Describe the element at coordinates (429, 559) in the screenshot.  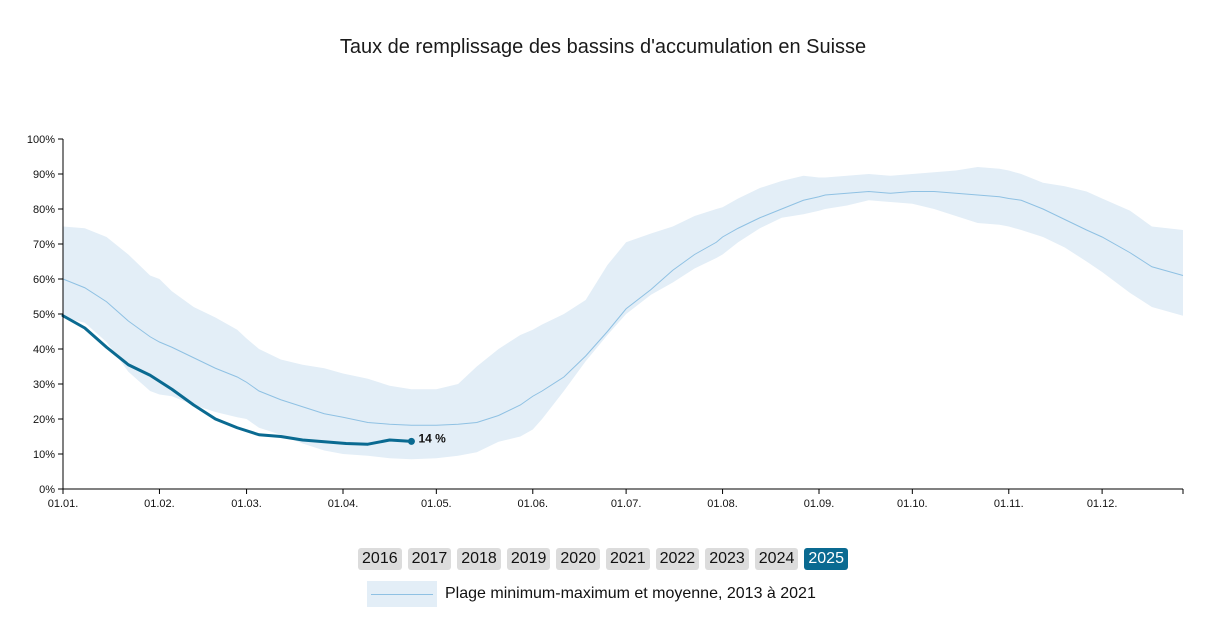
I see `year-button-2017: 2017` at that location.